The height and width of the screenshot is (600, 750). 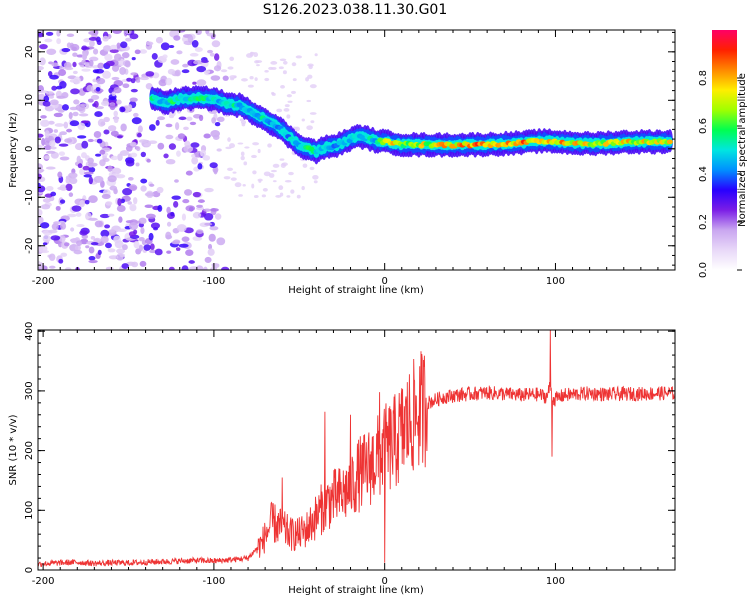 What do you see at coordinates (29, 331) in the screenshot?
I see `snr-y-tick-label: 400` at bounding box center [29, 331].